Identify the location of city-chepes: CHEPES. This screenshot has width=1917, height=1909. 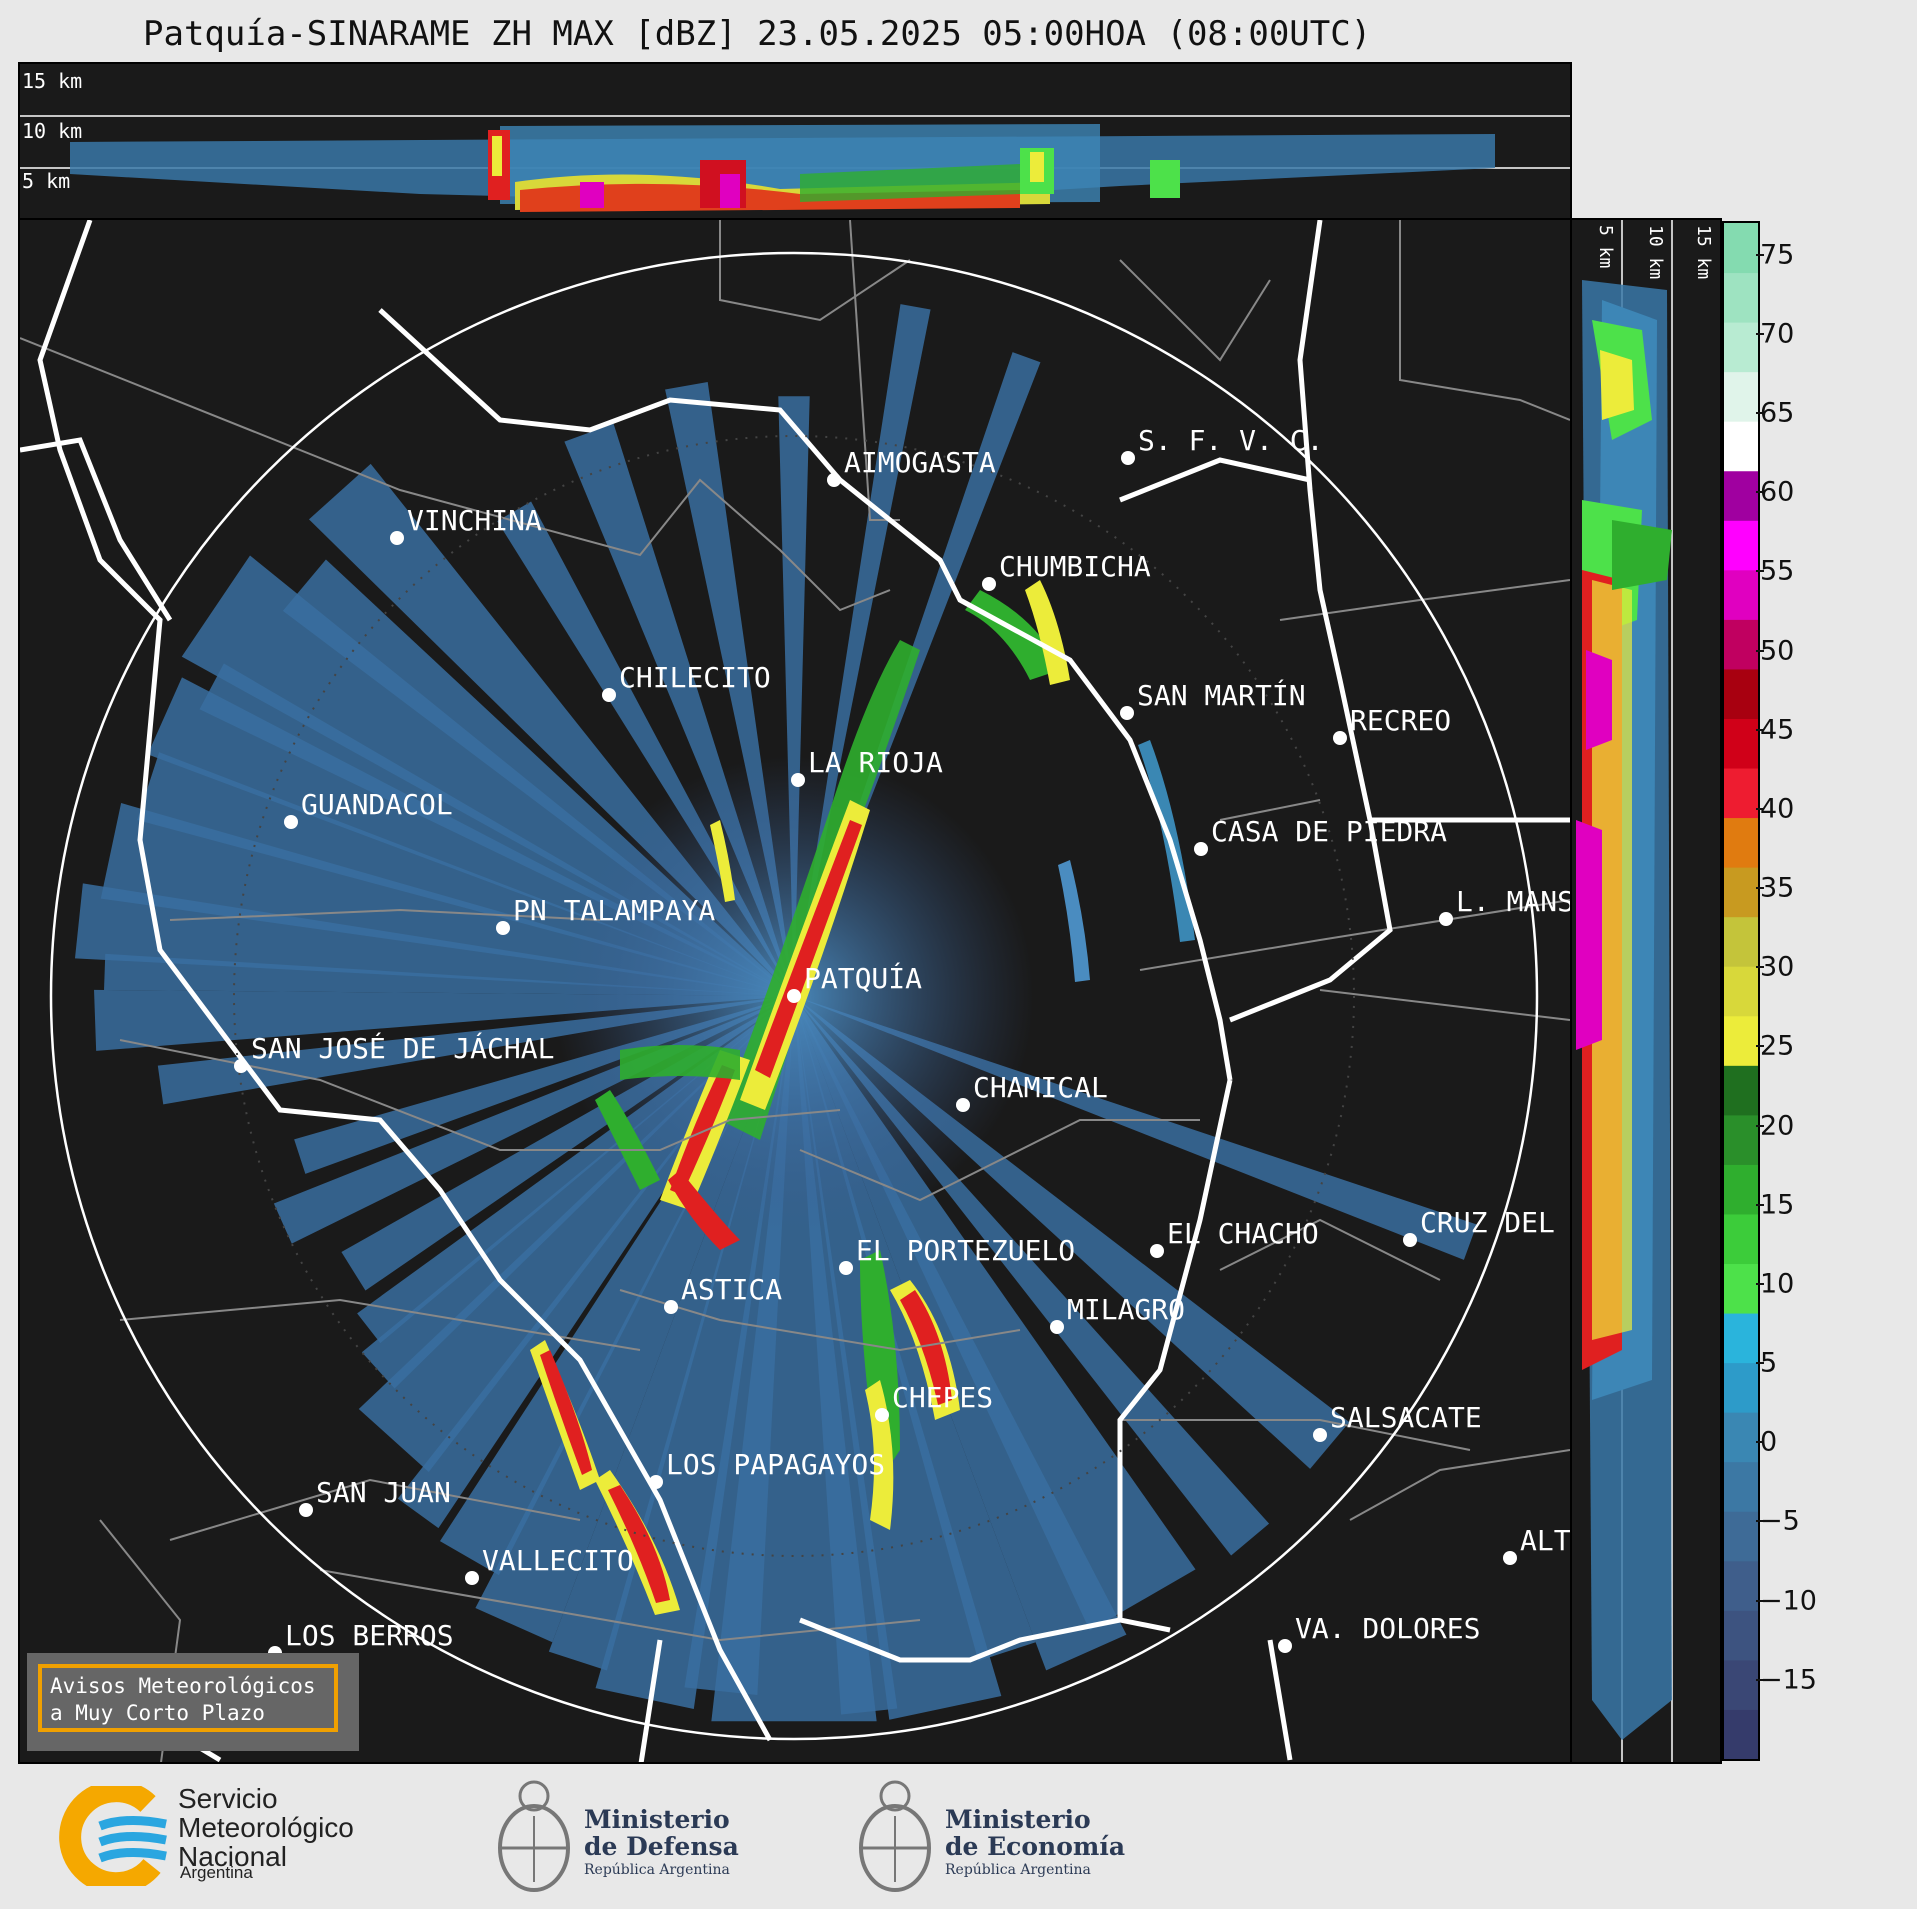
(934, 1401).